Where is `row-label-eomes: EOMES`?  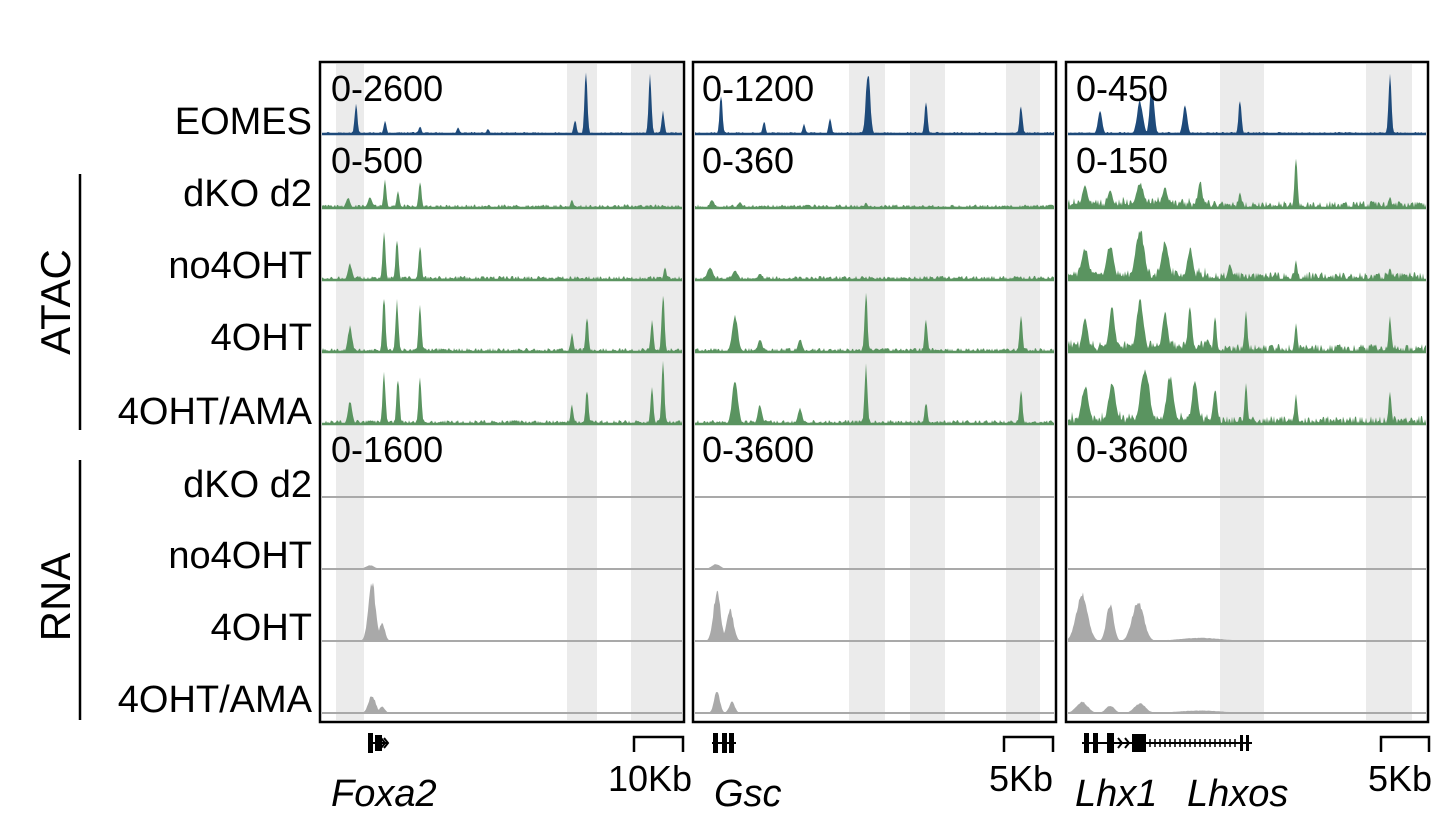 row-label-eomes: EOMES is located at coordinates (243, 122).